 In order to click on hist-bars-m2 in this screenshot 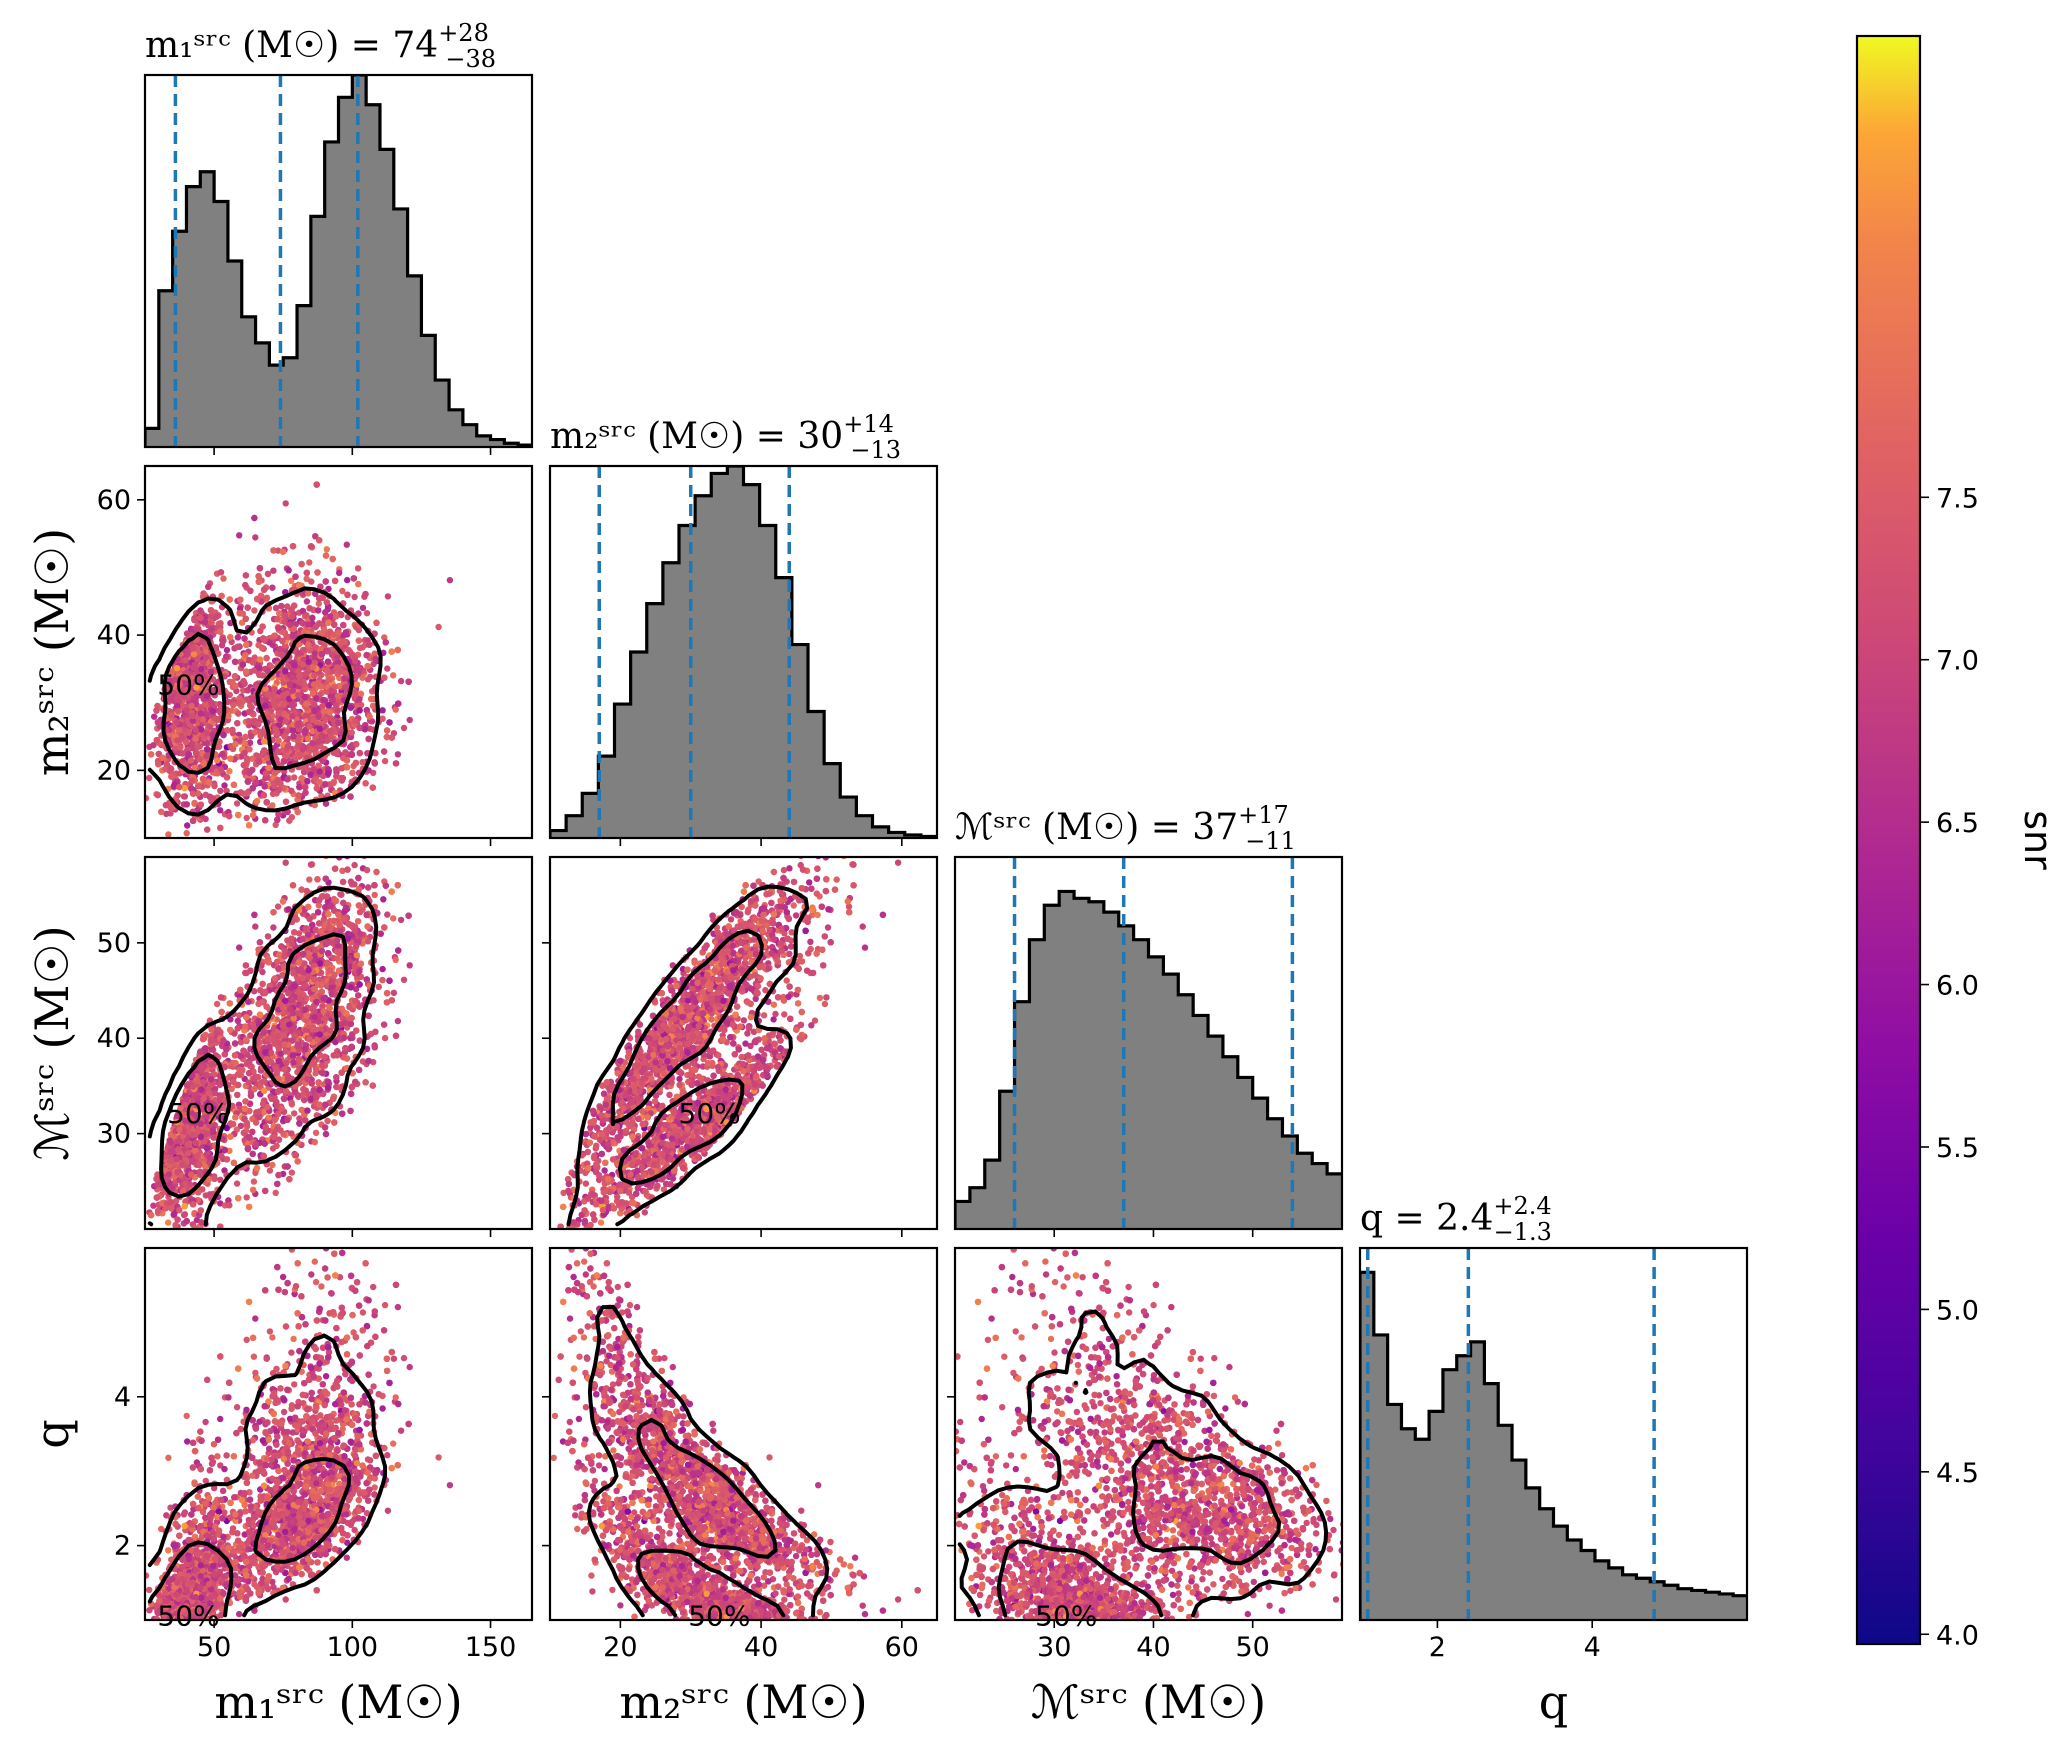, I will do `click(743, 652)`.